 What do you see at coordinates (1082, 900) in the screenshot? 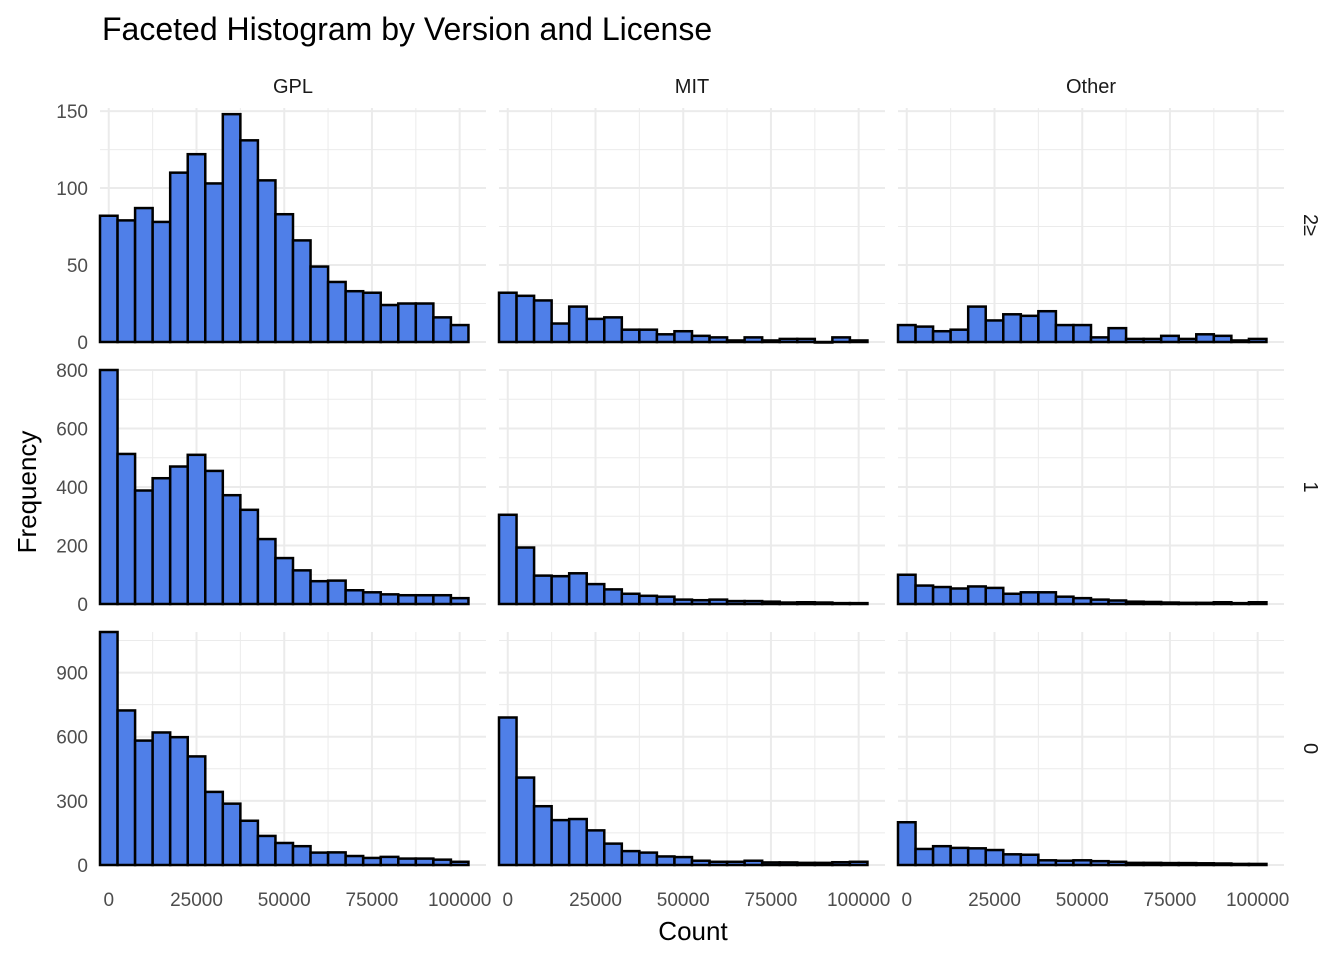
I see `x-tick-label: 50000` at bounding box center [1082, 900].